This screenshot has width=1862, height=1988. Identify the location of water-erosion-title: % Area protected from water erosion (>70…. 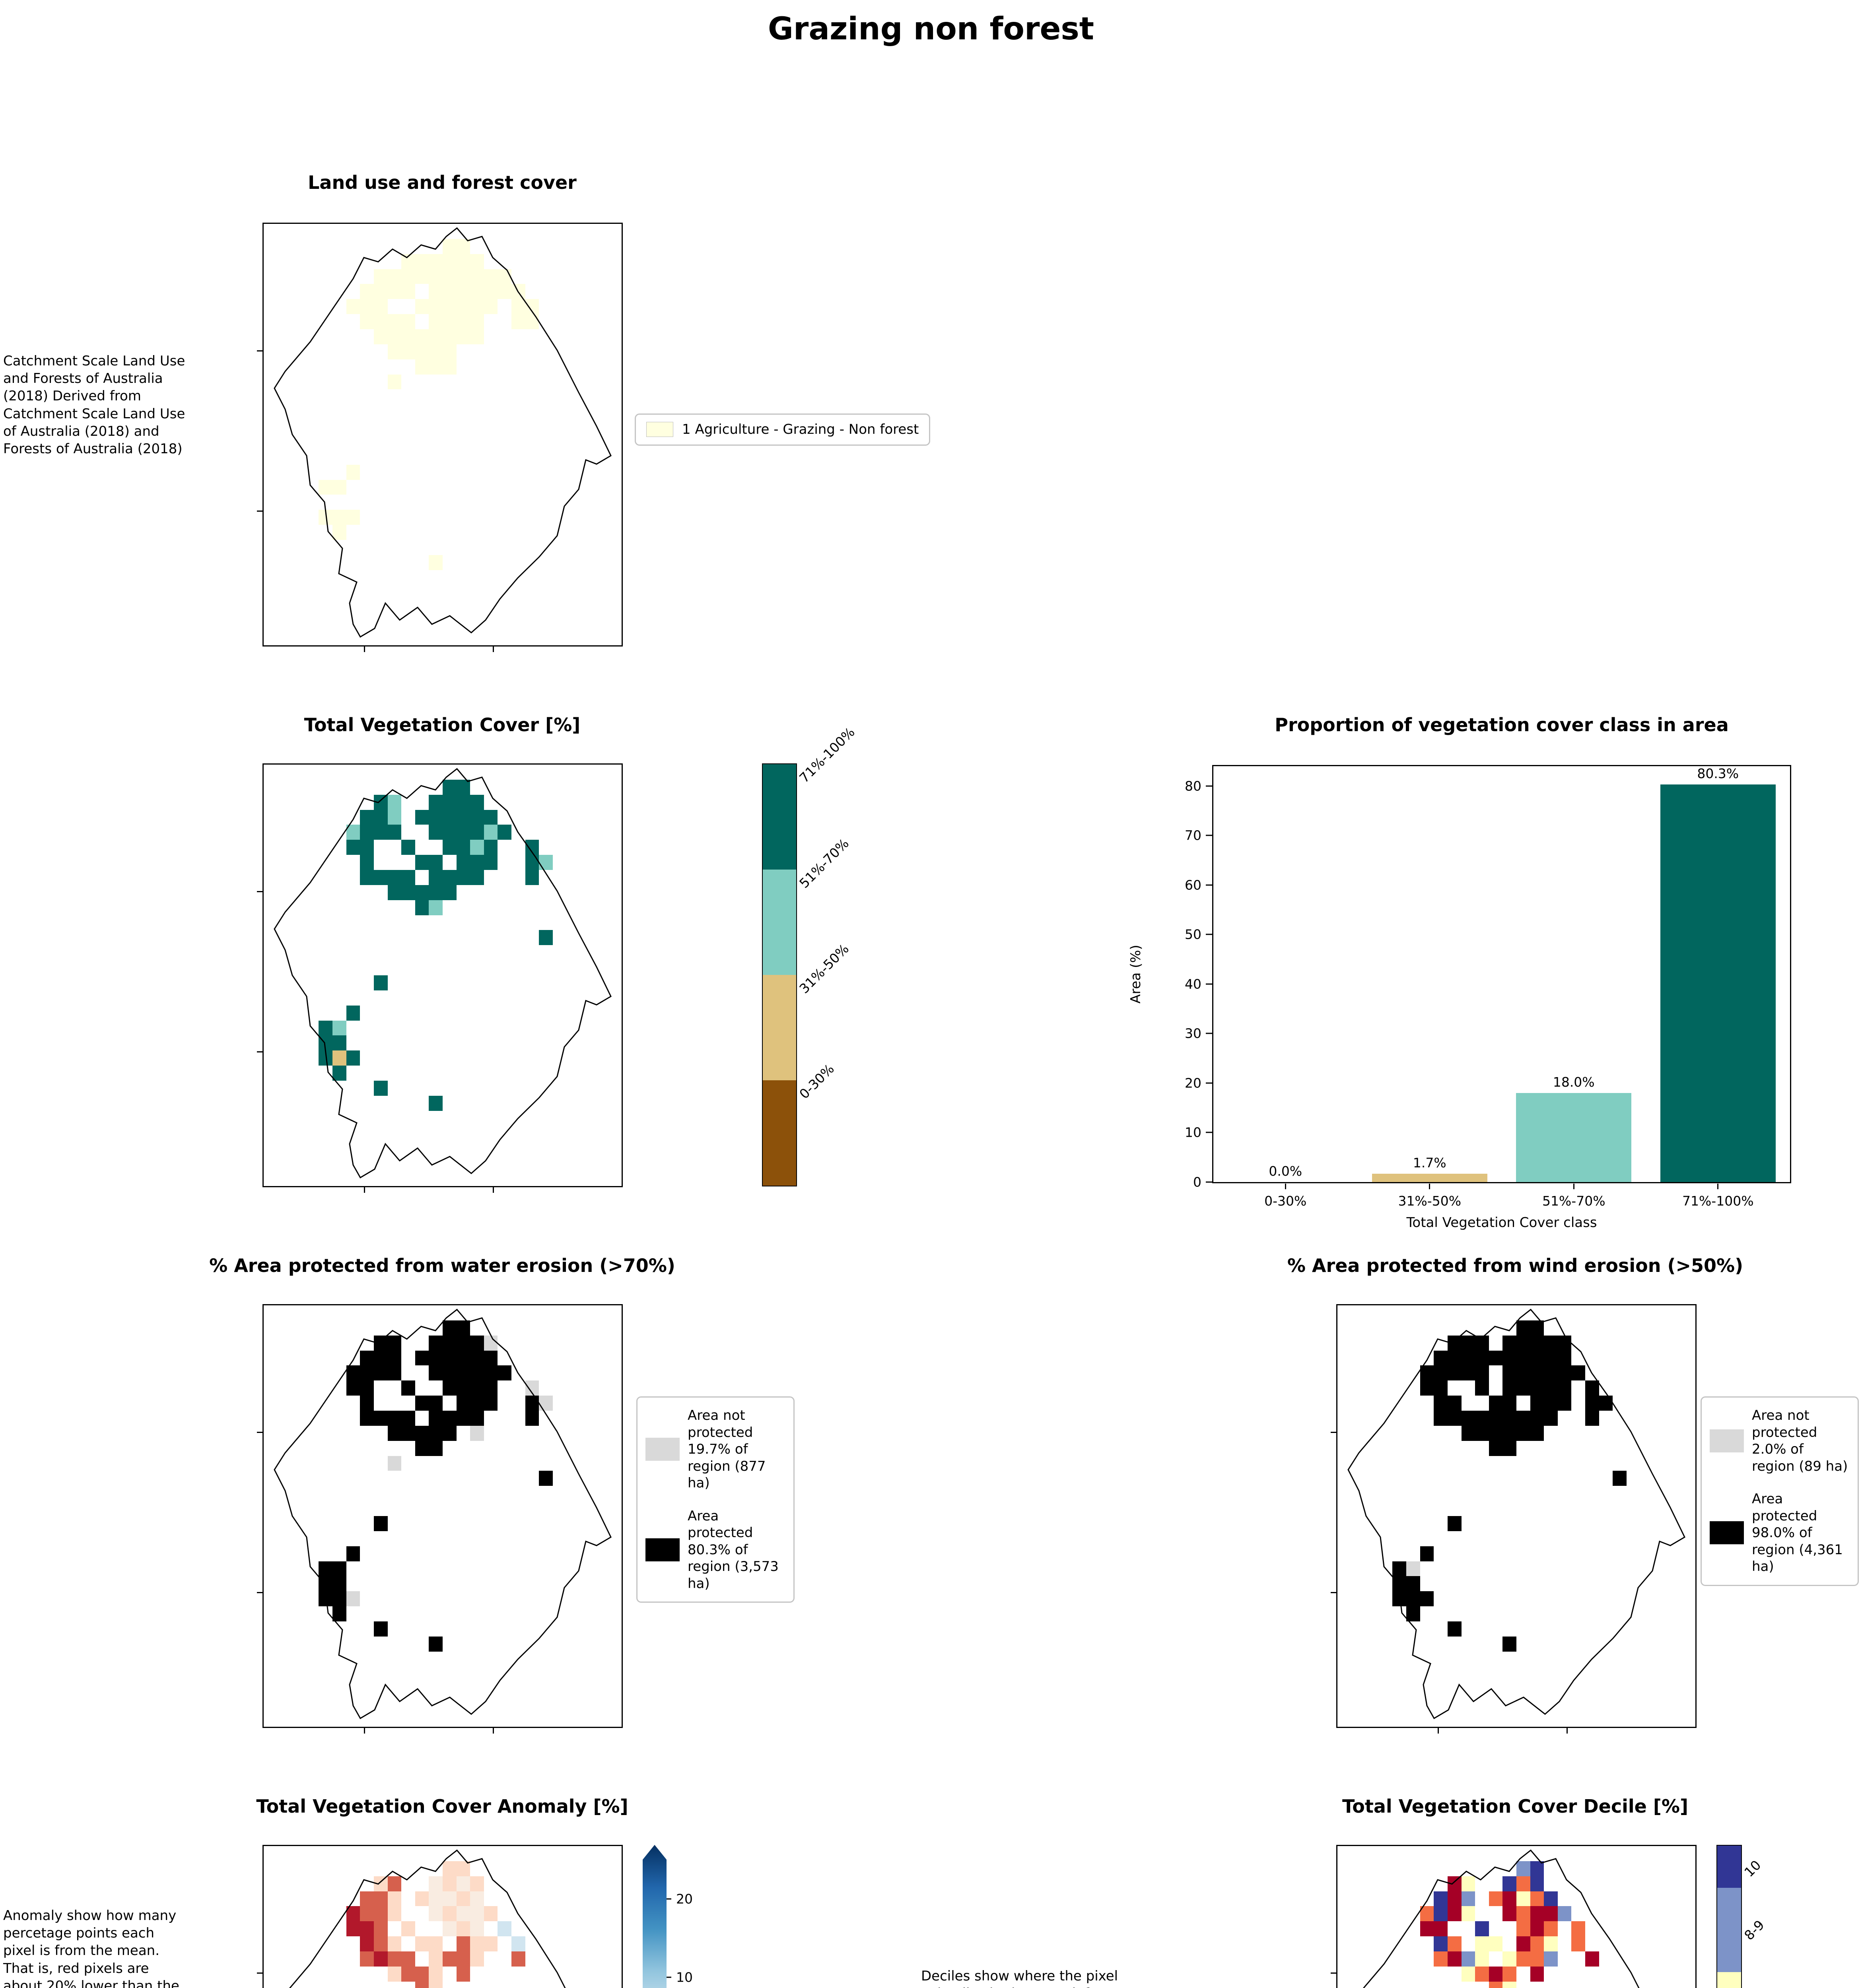
(442, 1265).